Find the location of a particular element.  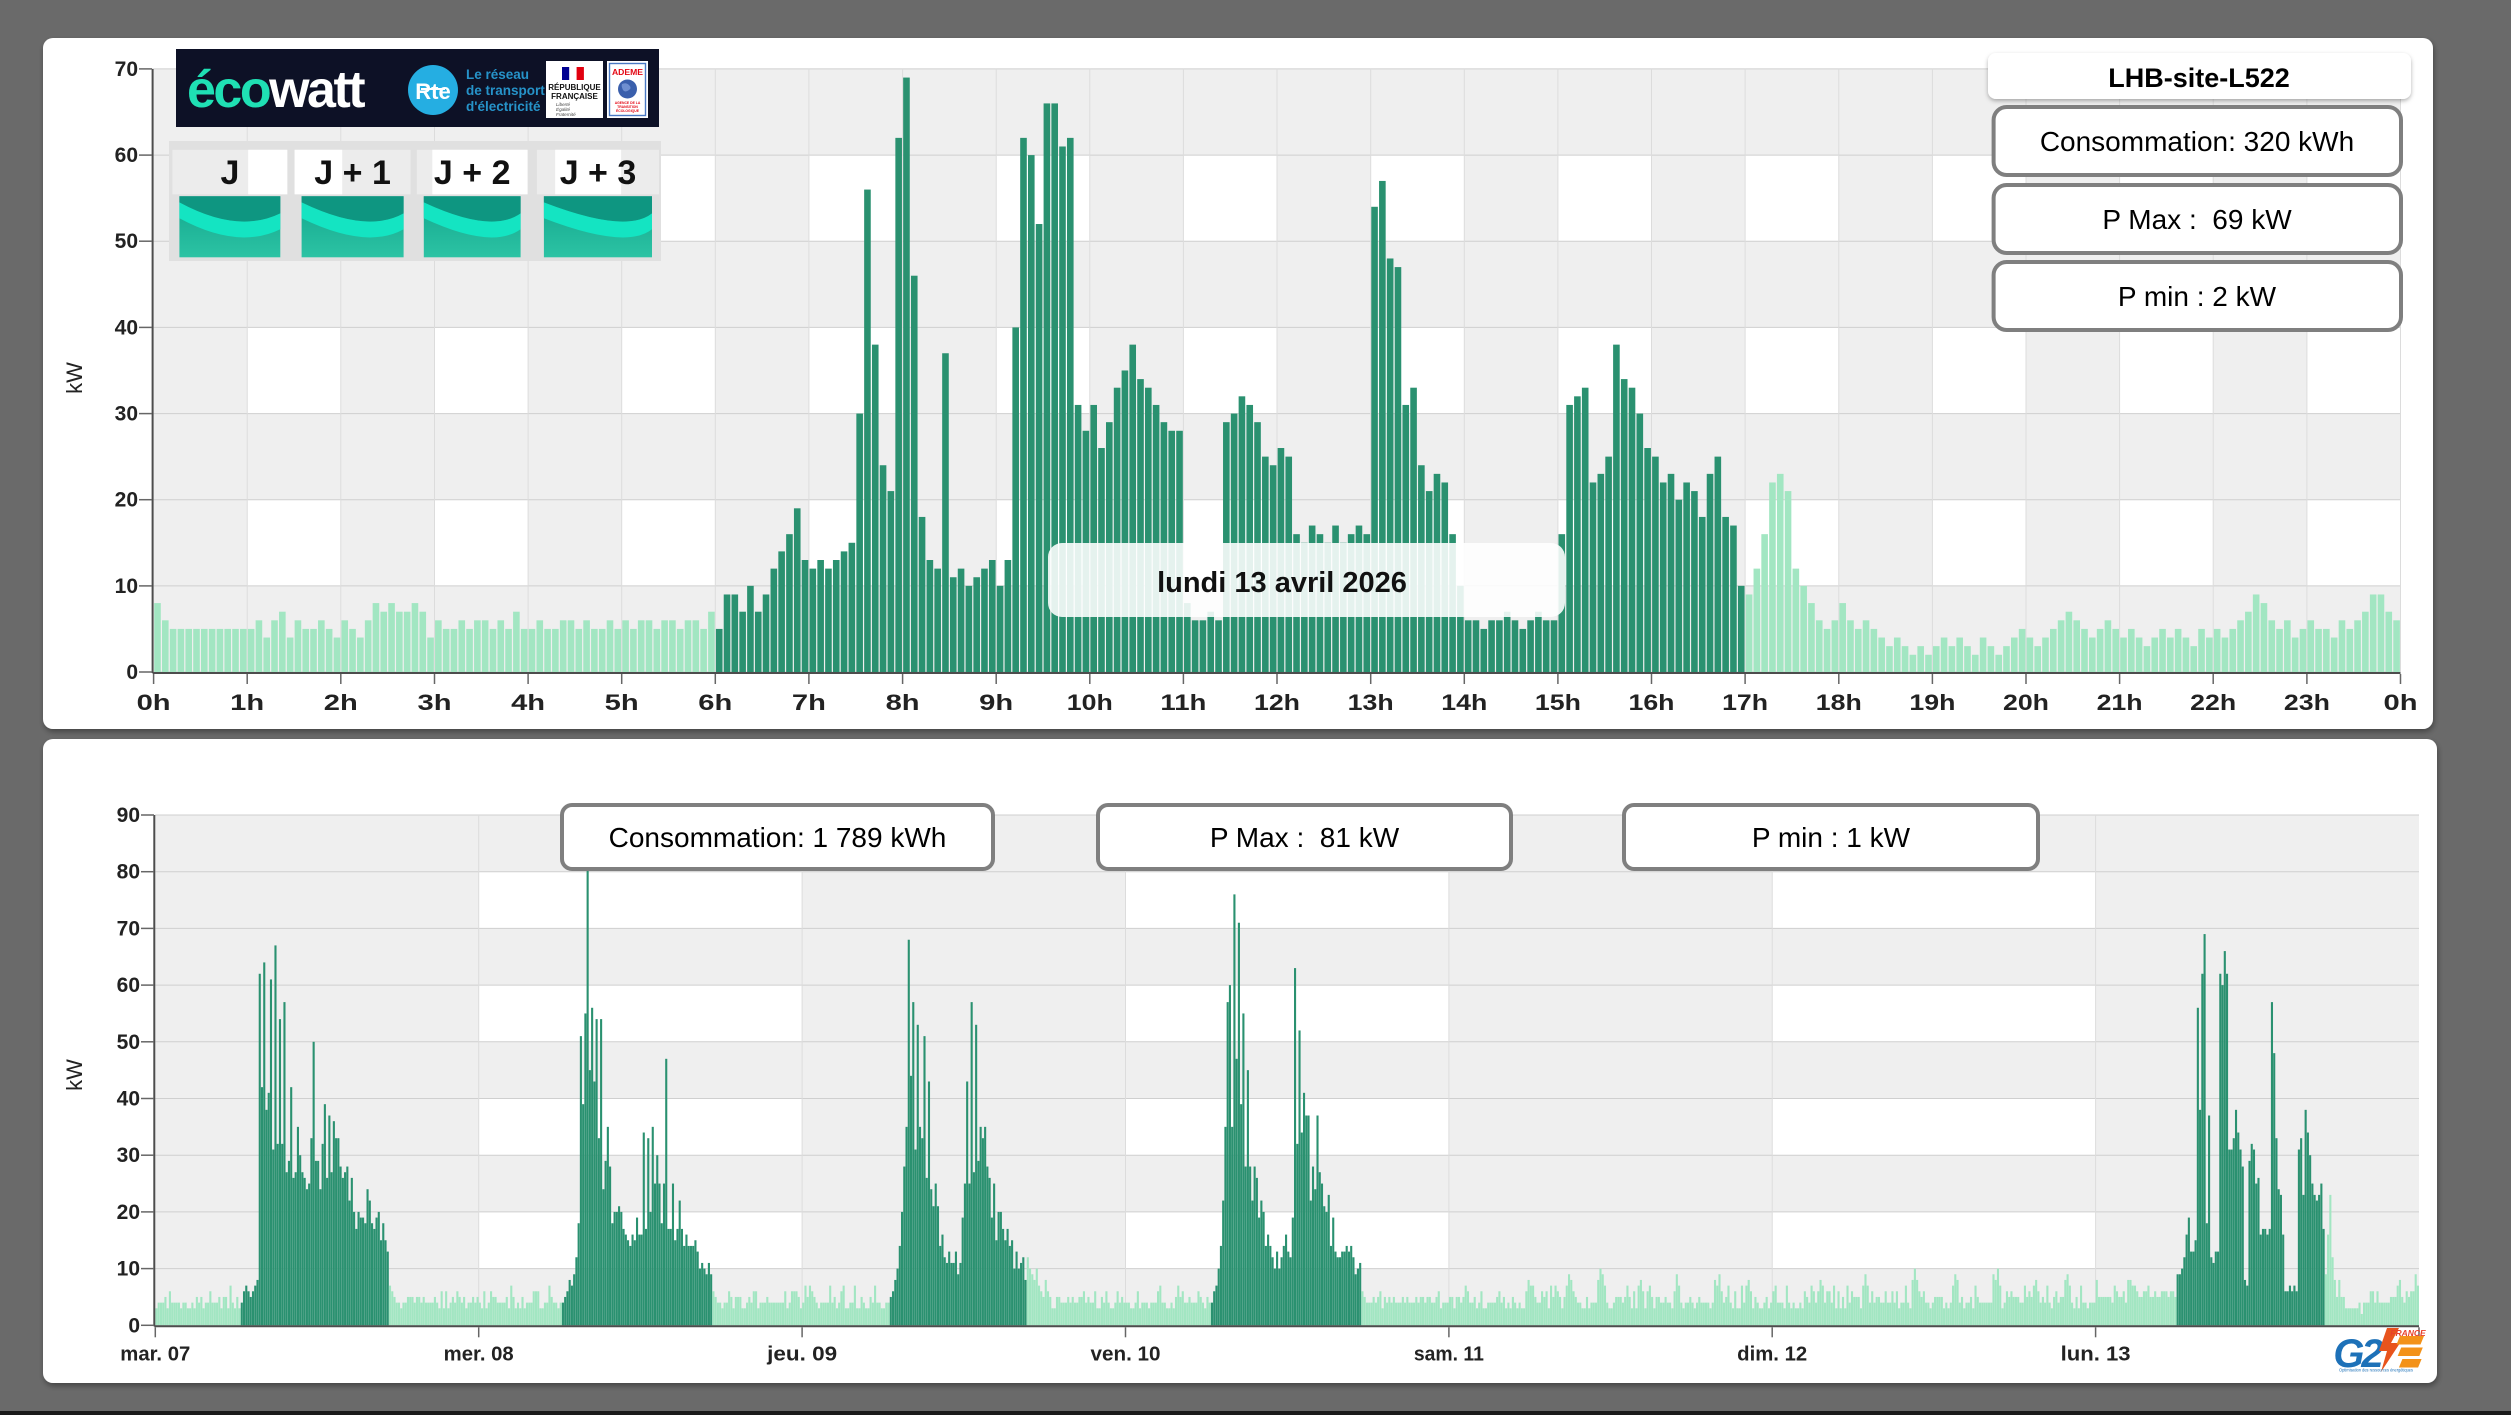

svg-text: LHB-site-L522 is located at coordinates (2199, 78).